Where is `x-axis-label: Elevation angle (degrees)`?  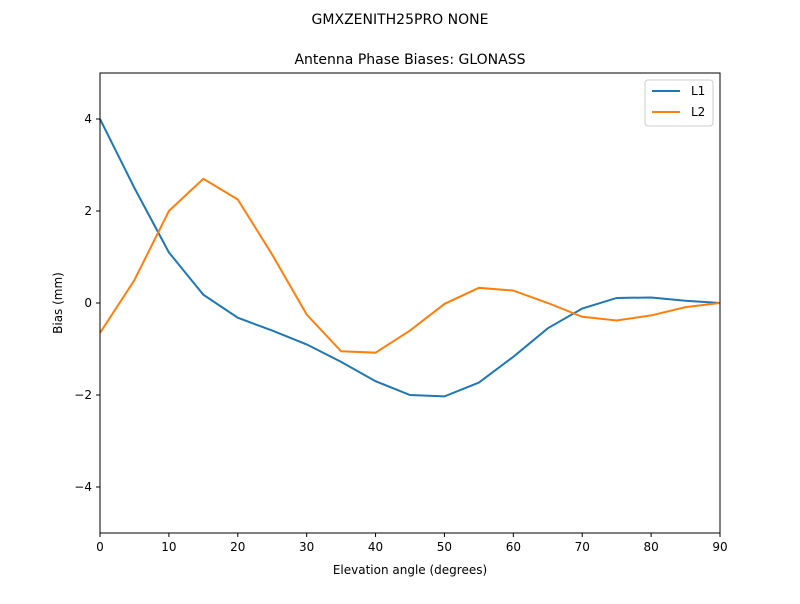
x-axis-label: Elevation angle (degrees) is located at coordinates (410, 570).